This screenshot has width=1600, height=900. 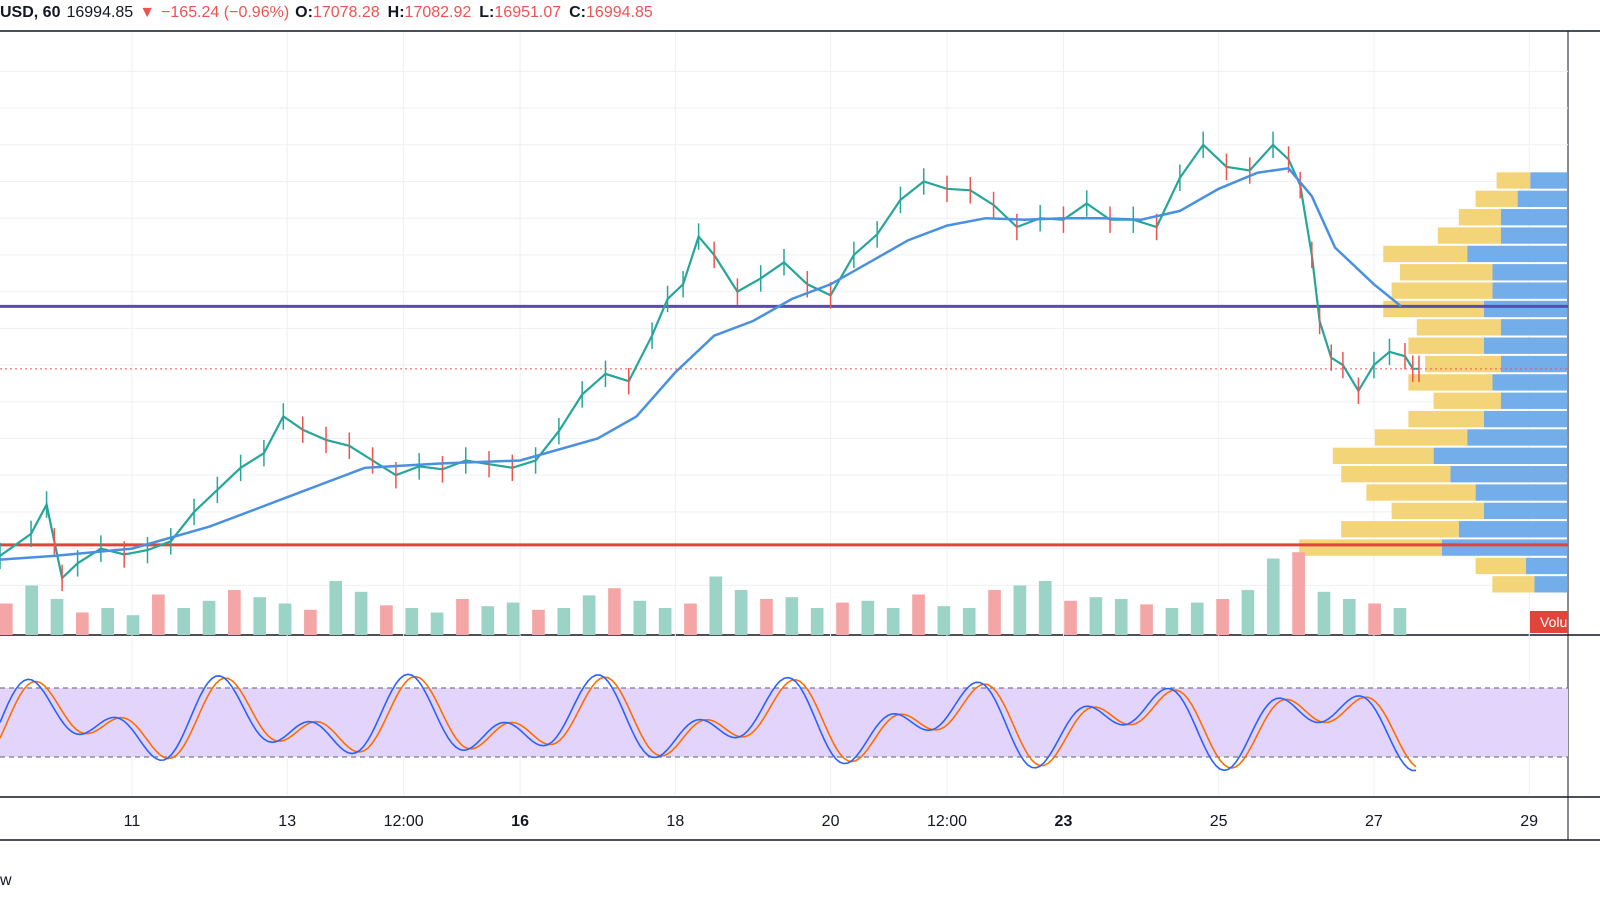 What do you see at coordinates (304, 12) in the screenshot?
I see `open-label: O:` at bounding box center [304, 12].